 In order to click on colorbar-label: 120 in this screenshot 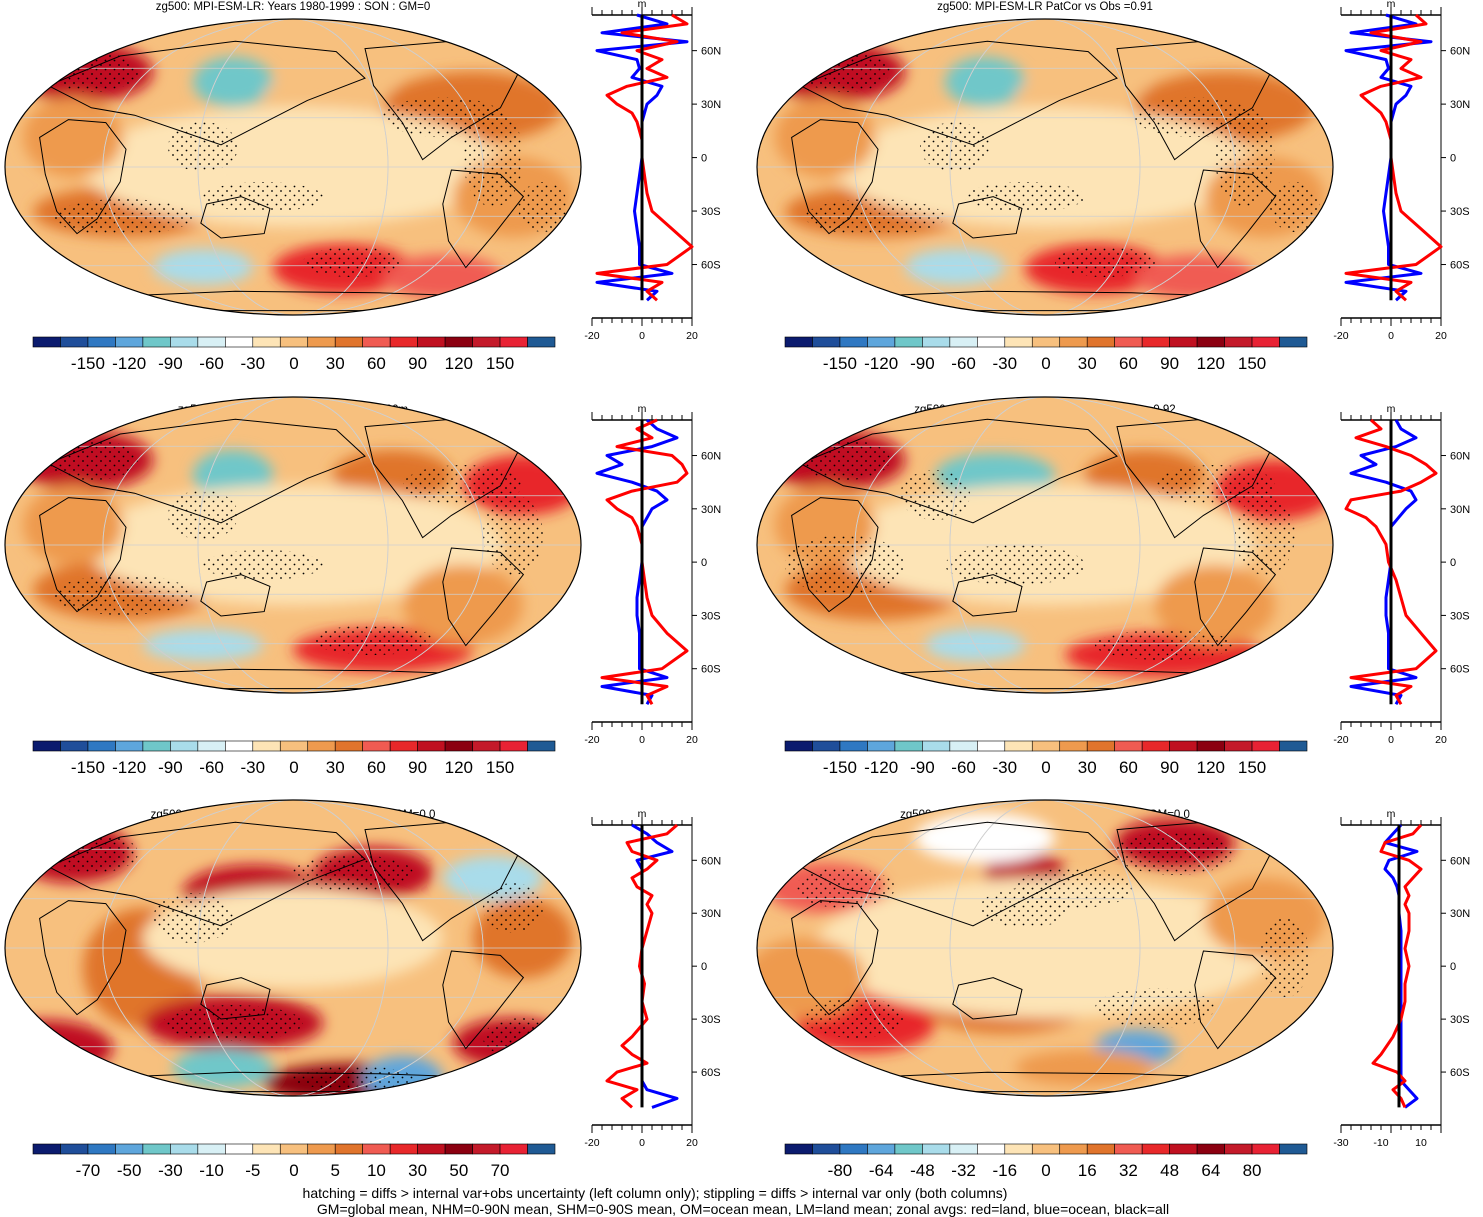, I will do `click(1211, 767)`.